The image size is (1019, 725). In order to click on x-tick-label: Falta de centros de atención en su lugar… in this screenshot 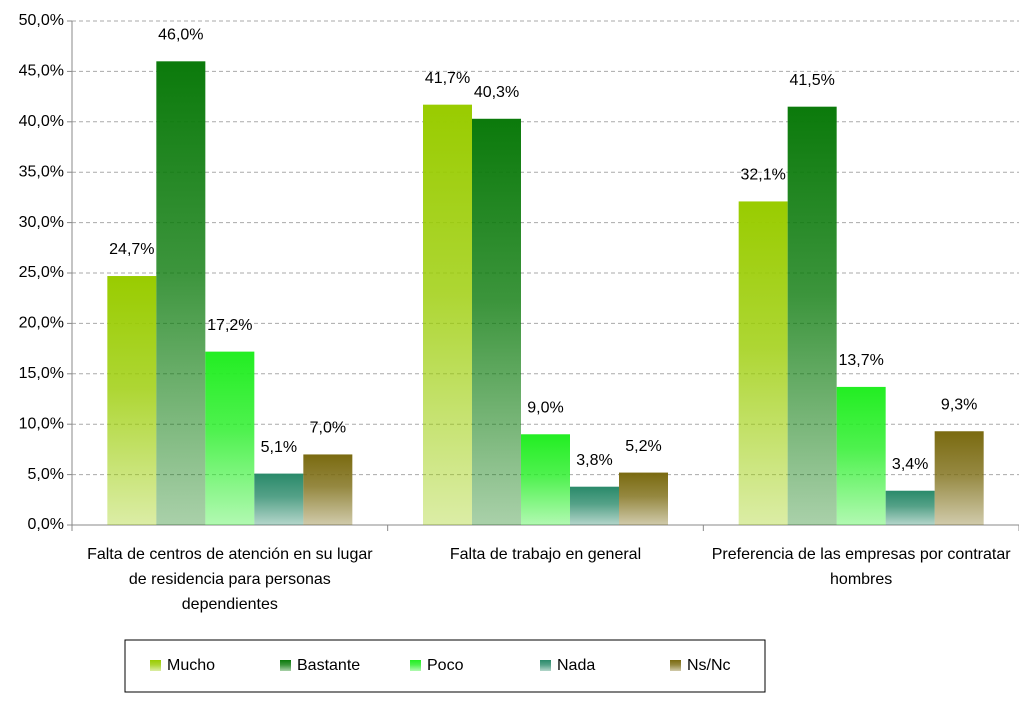, I will do `click(230, 579)`.